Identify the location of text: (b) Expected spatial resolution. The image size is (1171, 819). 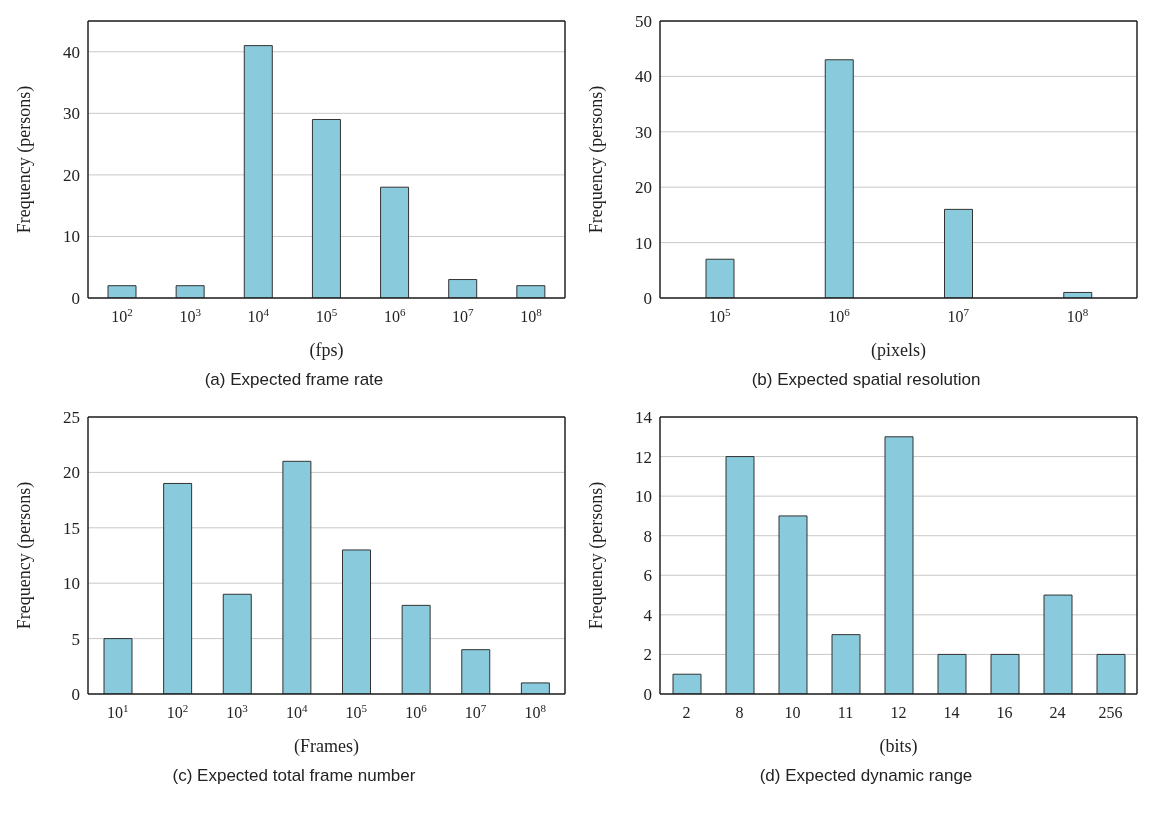
(866, 380).